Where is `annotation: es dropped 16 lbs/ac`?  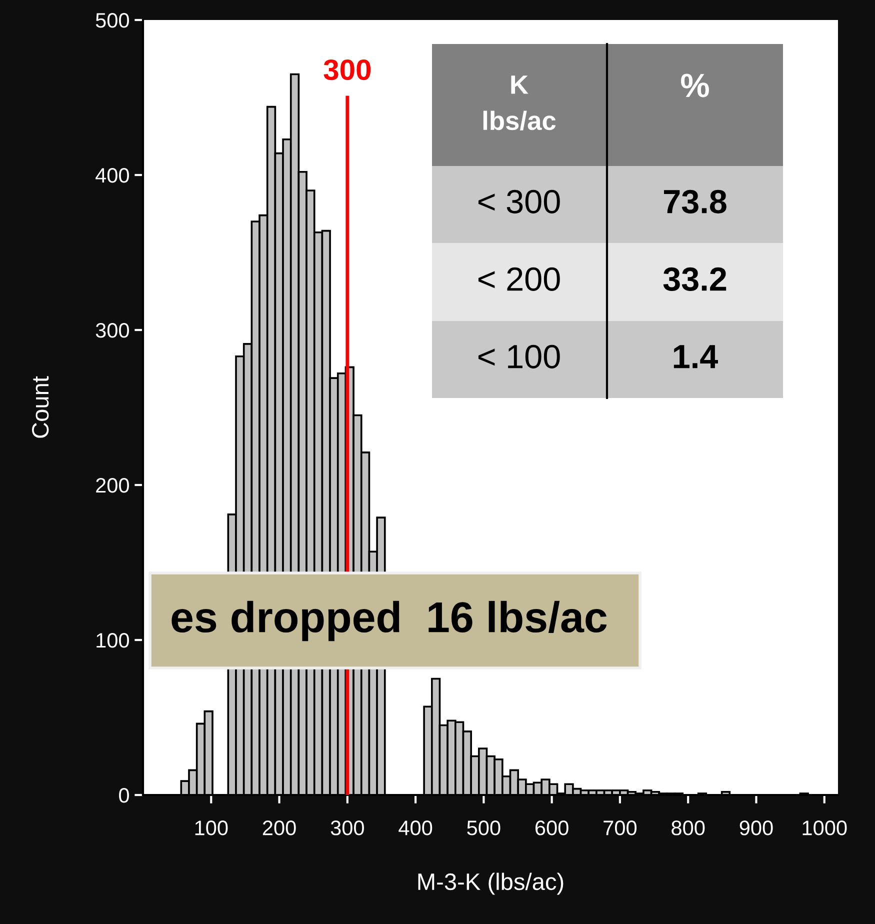
annotation: es dropped 16 lbs/ac is located at coordinates (389, 621).